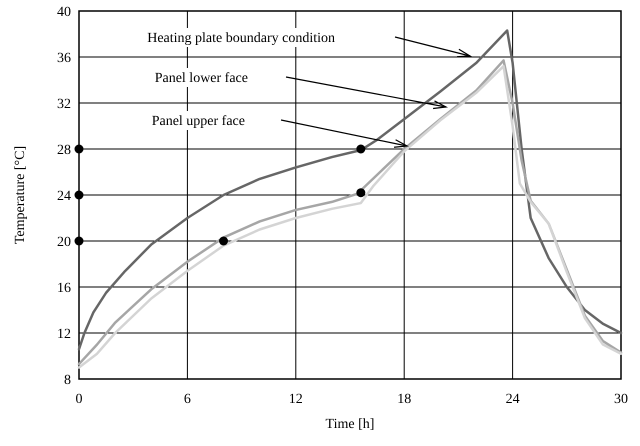 This screenshot has width=640, height=446. Describe the element at coordinates (404, 399) in the screenshot. I see `x-tick-label: 18` at that location.